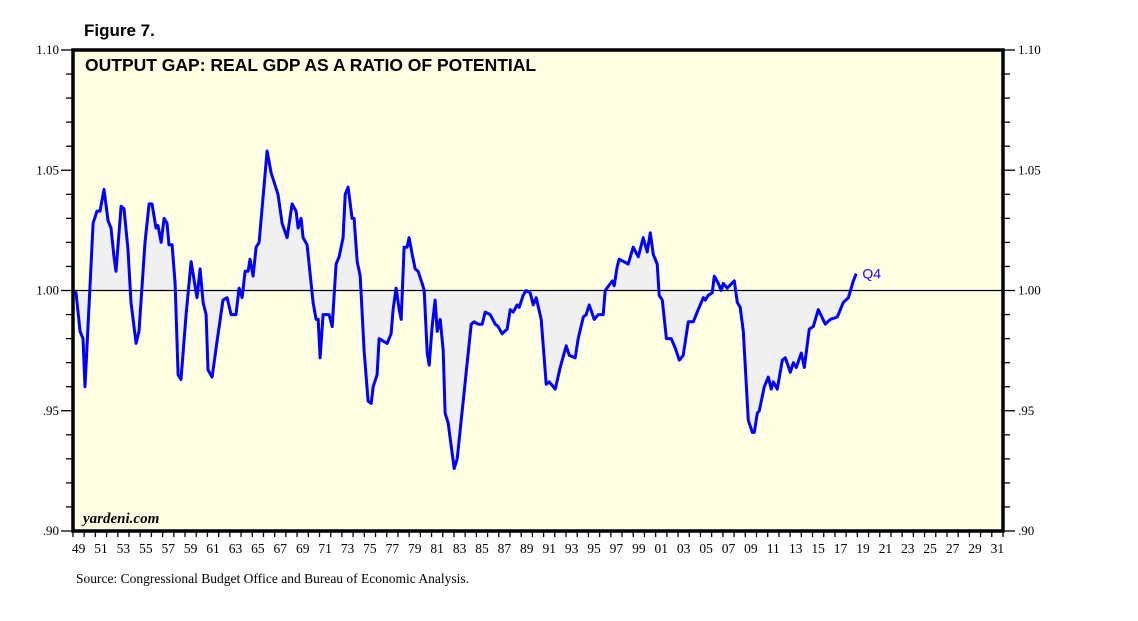 This screenshot has height=621, width=1138. I want to click on x-tick-label: 61, so click(213, 548).